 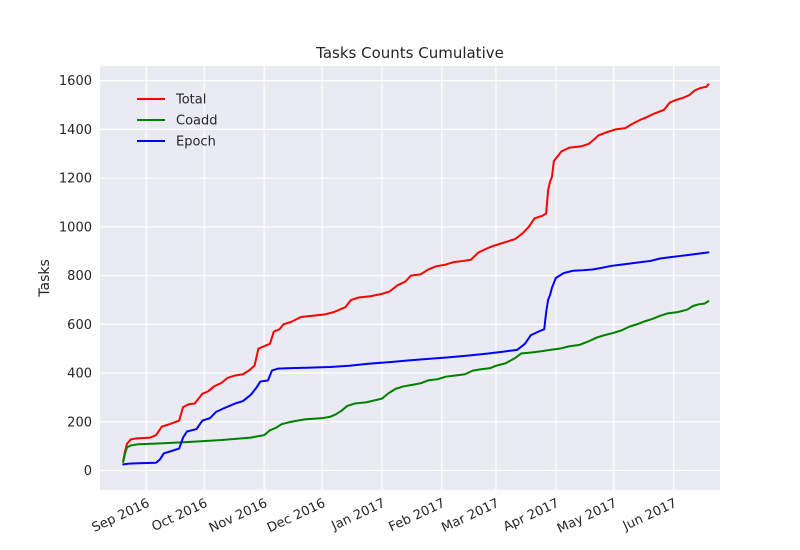 I want to click on legend: Total Coadd Epoch, so click(x=177, y=121).